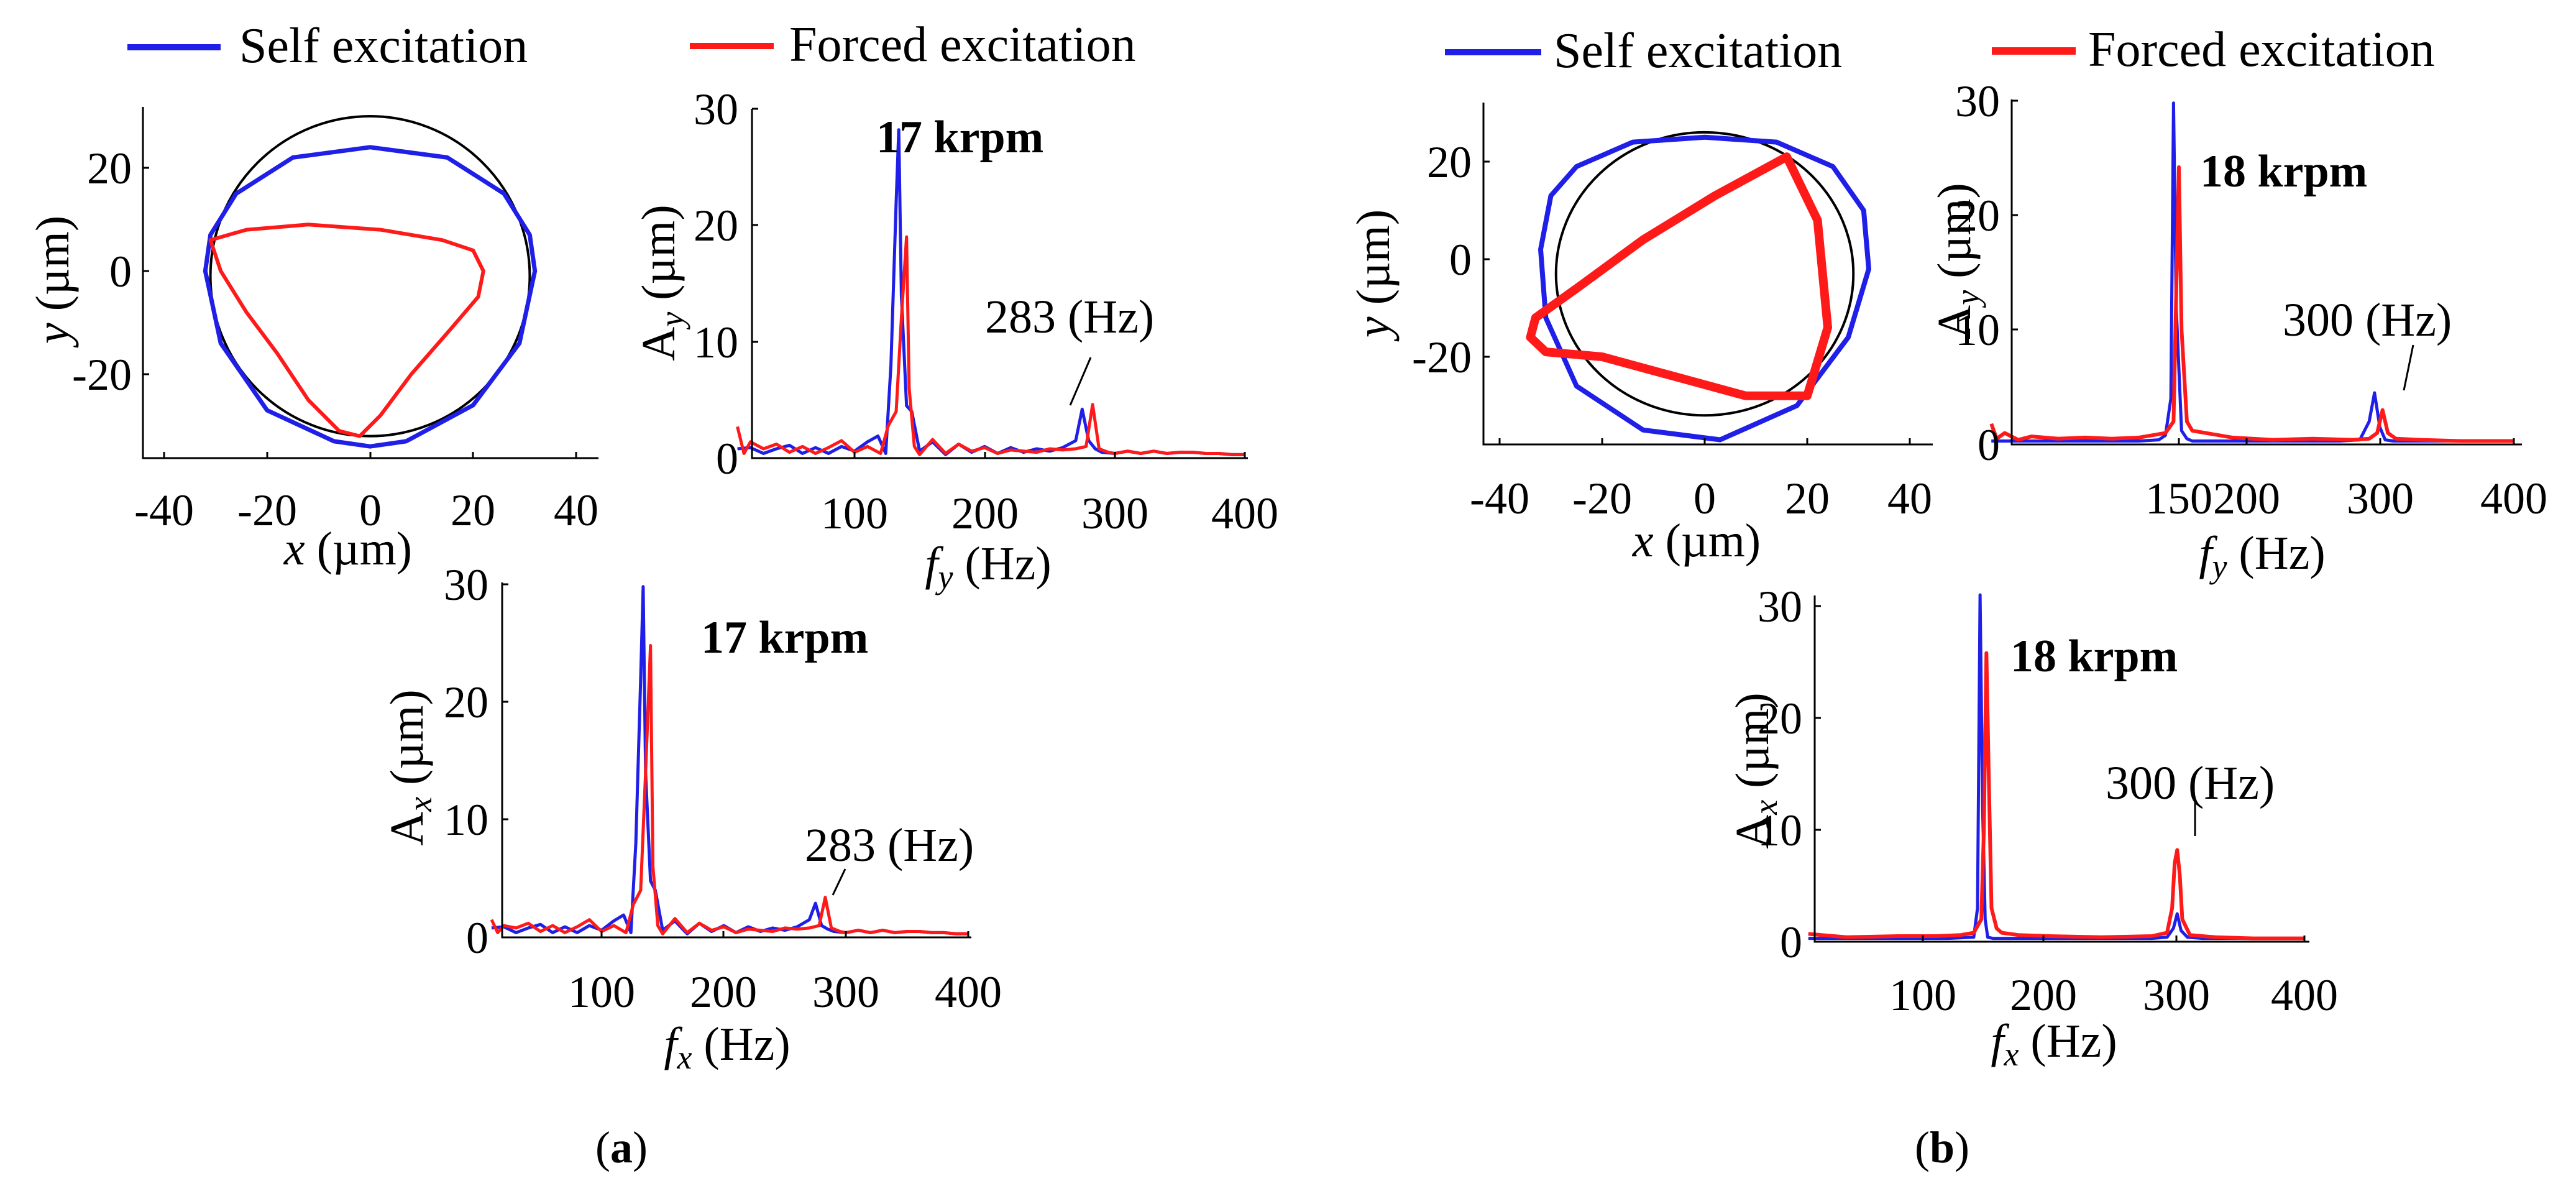 This screenshot has height=1186, width=2576. I want to click on orbit-plot-b: -40 -20 0 20 40 20 0 -20 x (µm) y (µm), so click(1640, 335).